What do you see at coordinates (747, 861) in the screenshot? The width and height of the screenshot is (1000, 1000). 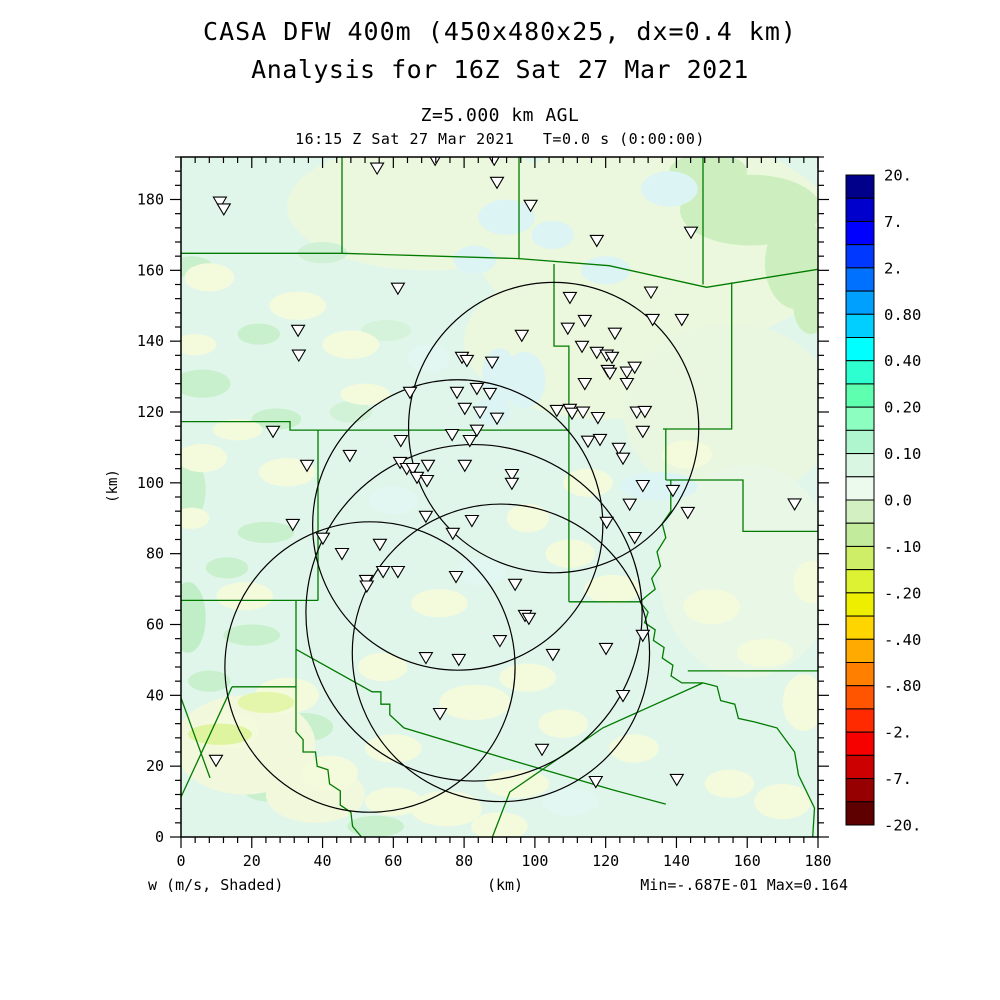 I see `x-tick-label: 160` at bounding box center [747, 861].